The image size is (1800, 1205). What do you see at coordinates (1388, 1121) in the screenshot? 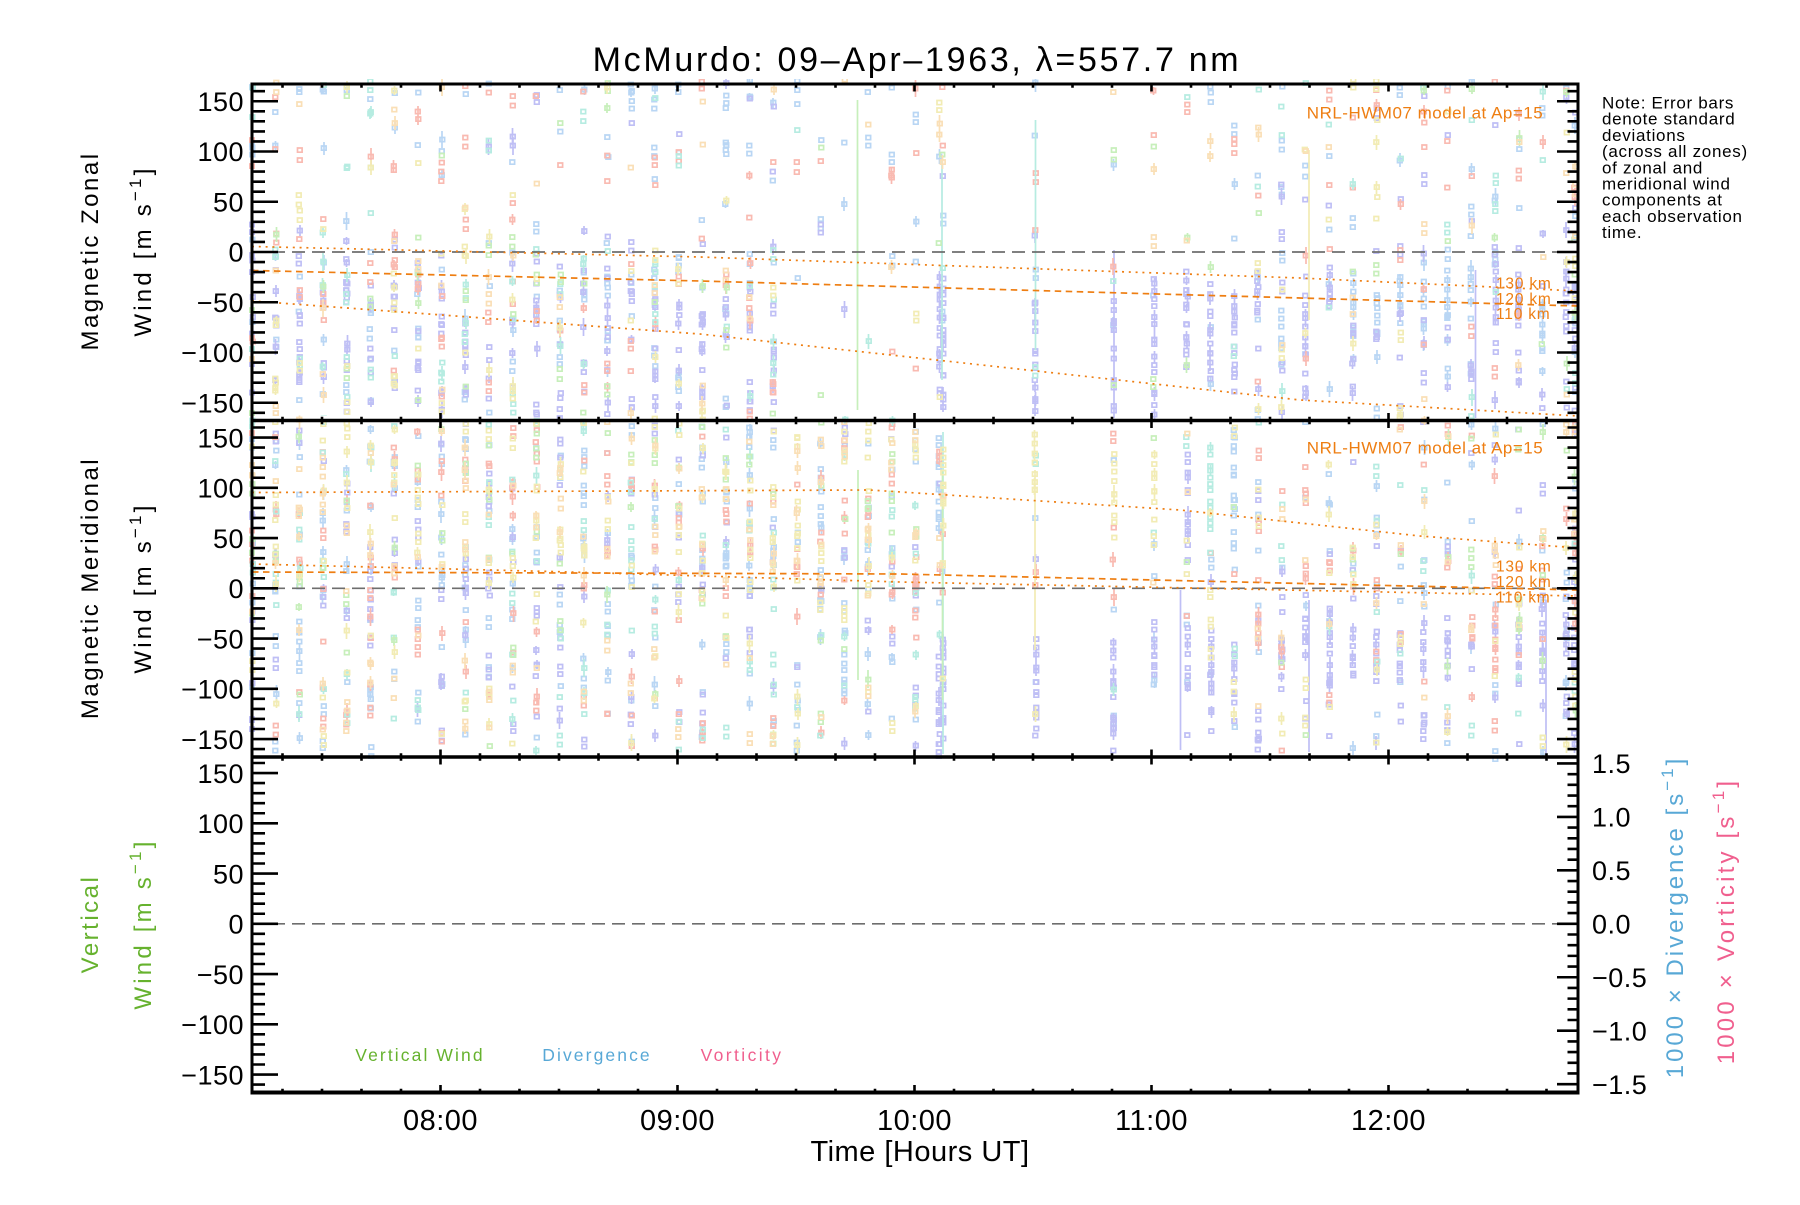
I see `svg-text: 12:00` at bounding box center [1388, 1121].